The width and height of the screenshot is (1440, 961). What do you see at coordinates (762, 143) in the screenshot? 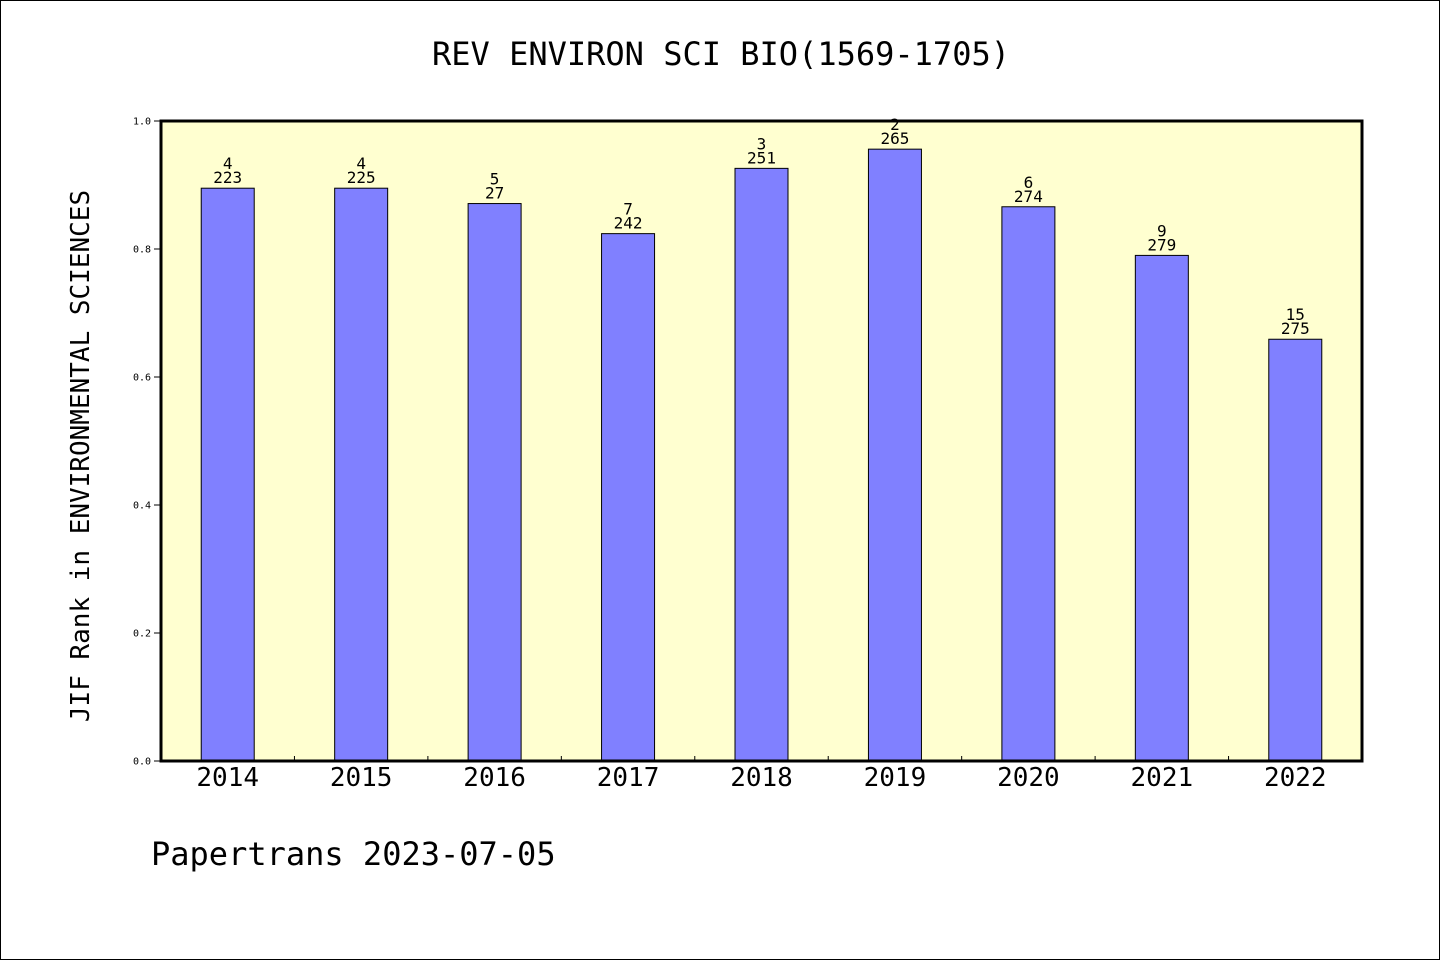
I see `bar-rank-label: 3` at bounding box center [762, 143].